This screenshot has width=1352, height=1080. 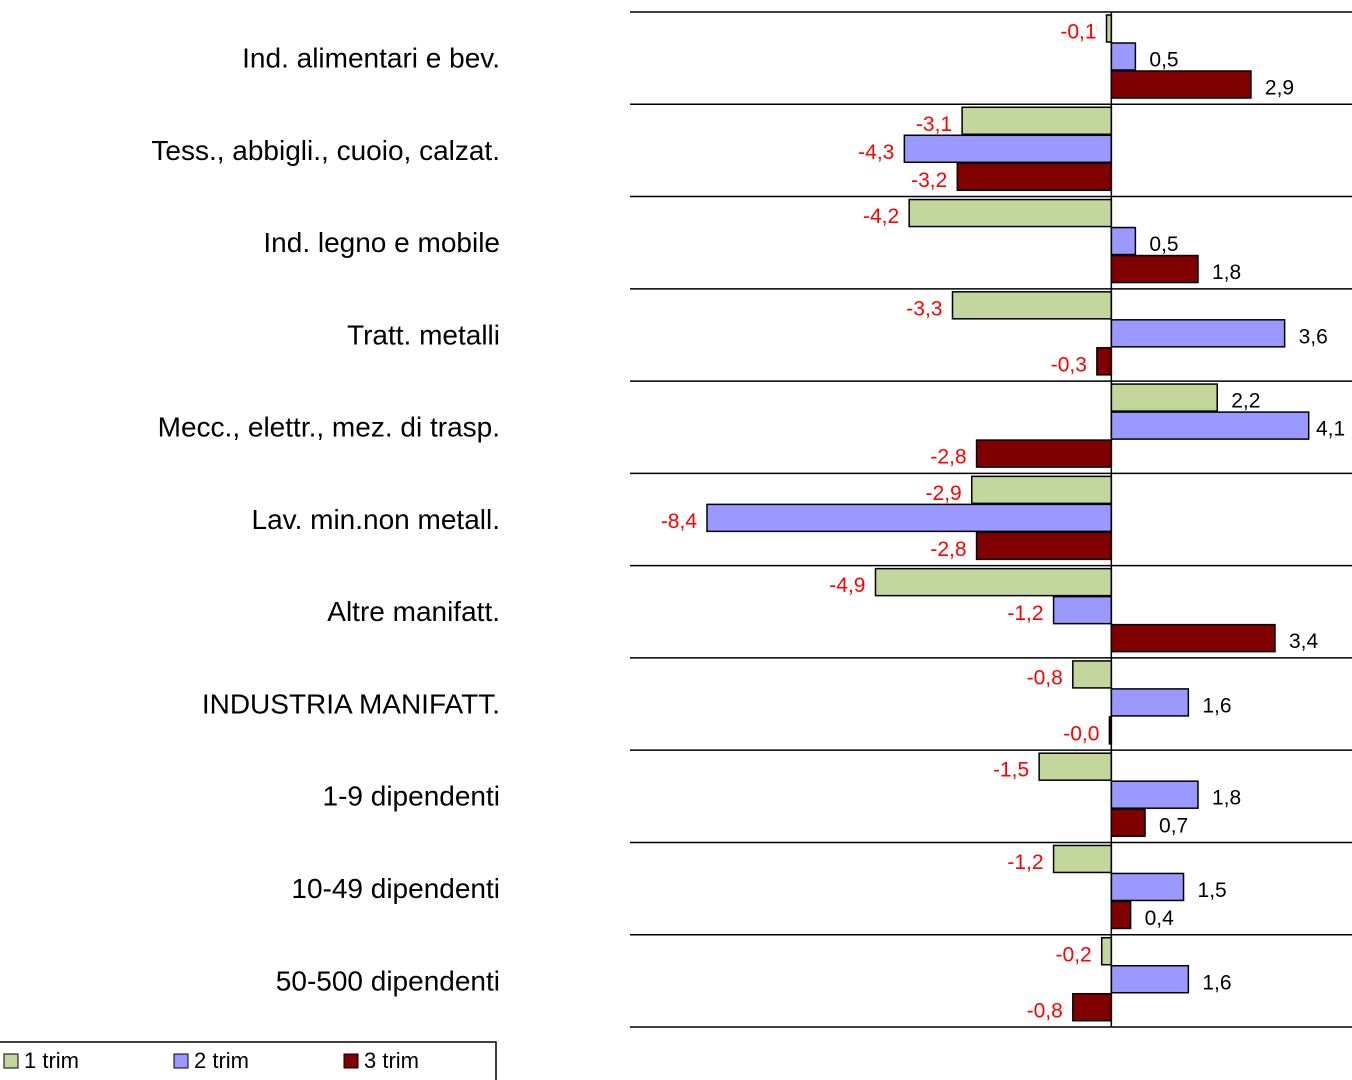 I want to click on value-label: 4,1, so click(x=1330, y=429).